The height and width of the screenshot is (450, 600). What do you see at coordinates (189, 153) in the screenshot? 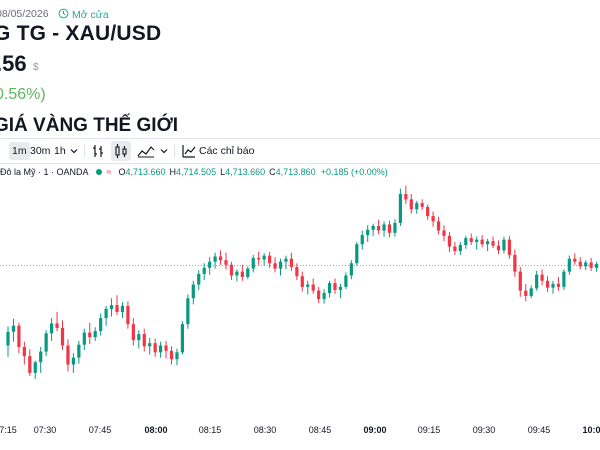
I see `indicators-icon` at bounding box center [189, 153].